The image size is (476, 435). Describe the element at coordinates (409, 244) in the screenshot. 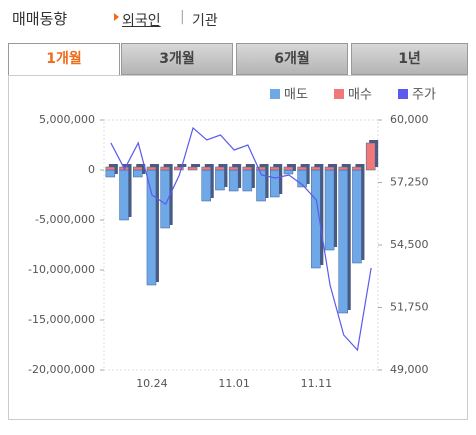

I see `y2-tick-label: 54,500` at that location.